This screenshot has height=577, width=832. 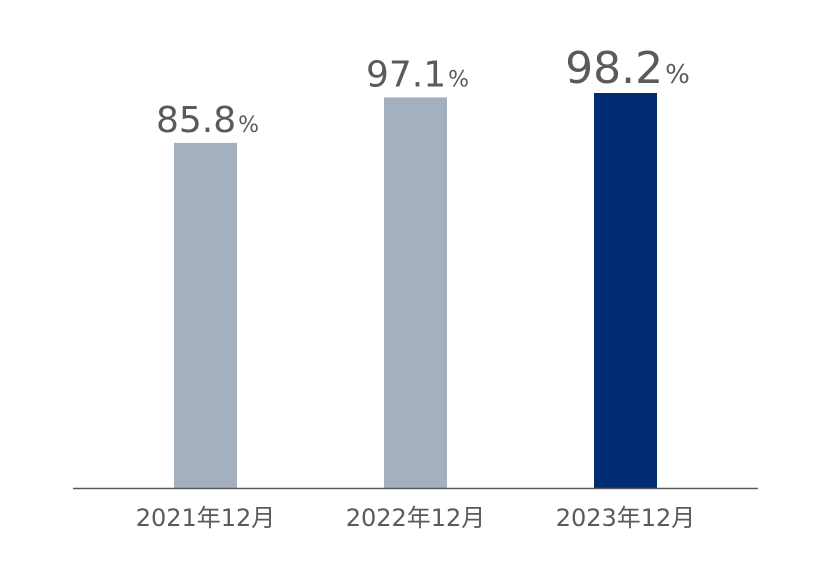 I want to click on x-tick-label-2: 2022年12月, so click(x=416, y=518).